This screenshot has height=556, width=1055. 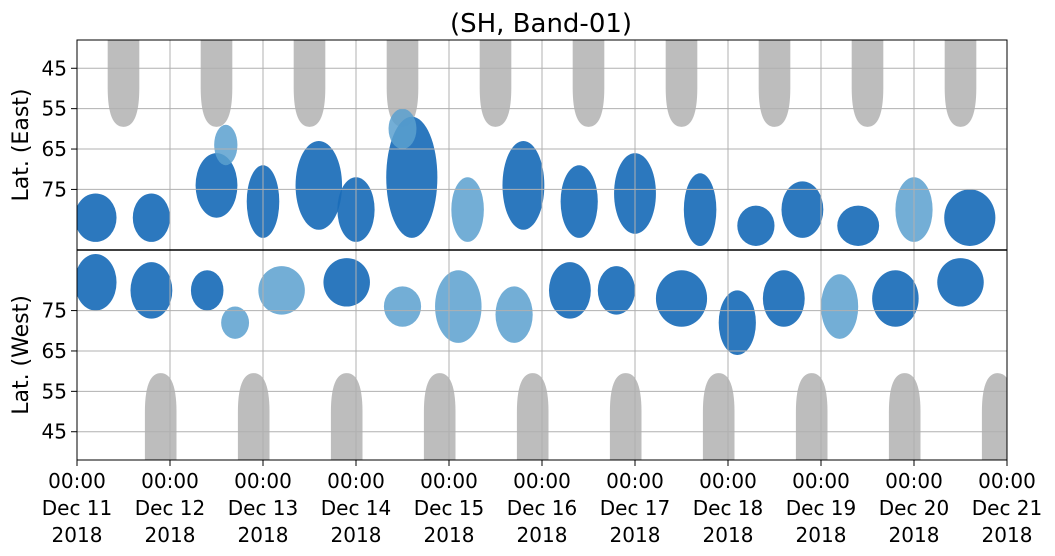 I want to click on x-tick-time-9: 00:00, so click(x=914, y=481).